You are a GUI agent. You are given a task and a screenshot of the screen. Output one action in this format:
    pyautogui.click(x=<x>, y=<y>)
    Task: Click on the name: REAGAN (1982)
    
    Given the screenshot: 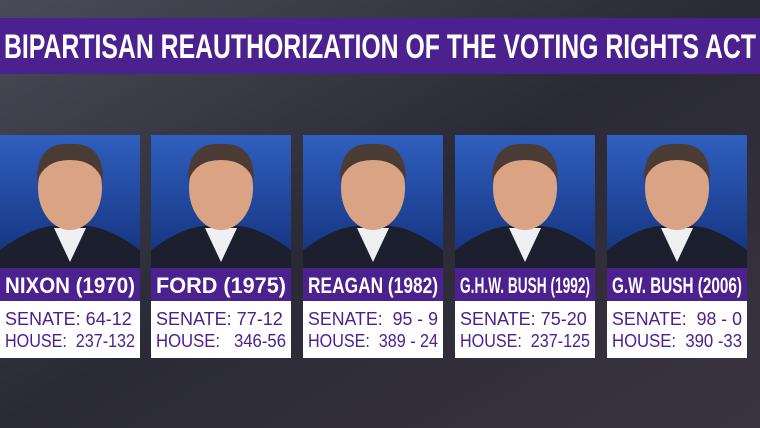 What is the action you would take?
    pyautogui.click(x=373, y=285)
    